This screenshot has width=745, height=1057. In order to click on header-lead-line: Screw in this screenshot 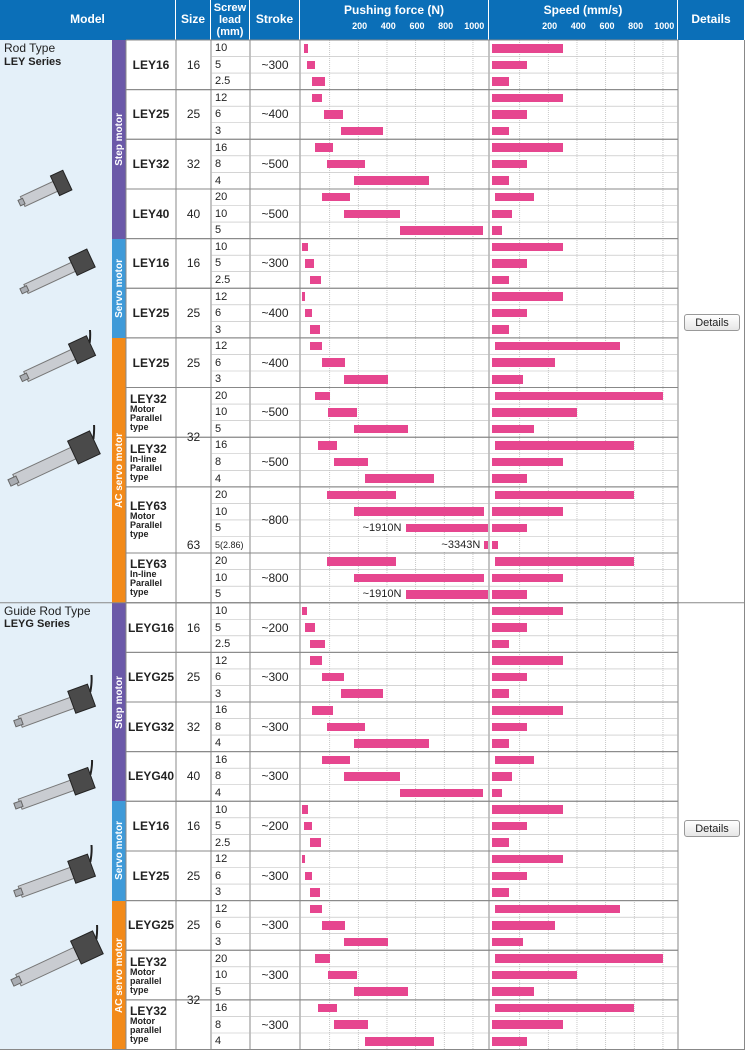, I will do `click(230, 7)`.